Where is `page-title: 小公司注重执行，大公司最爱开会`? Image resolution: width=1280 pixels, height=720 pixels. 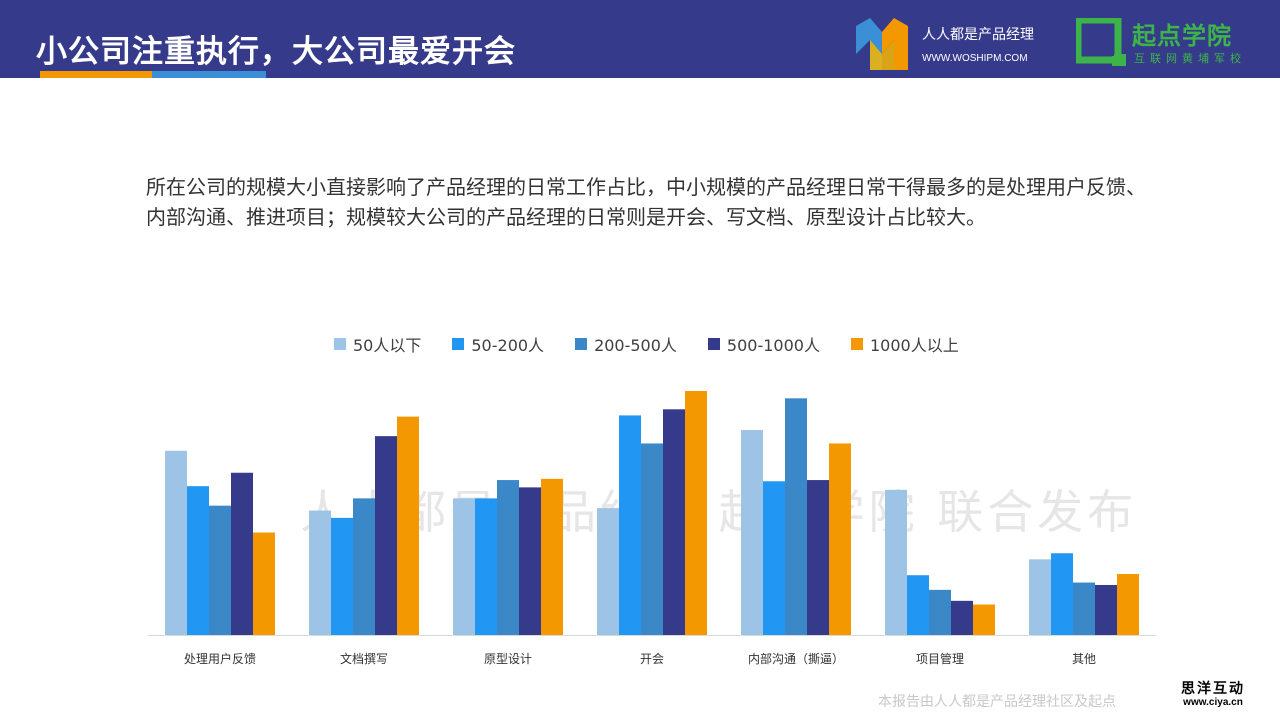
page-title: 小公司注重执行，大公司最爱开会 is located at coordinates (276, 52).